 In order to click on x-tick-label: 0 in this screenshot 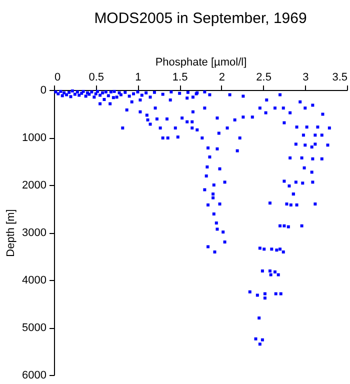, I will do `click(57, 78)`.